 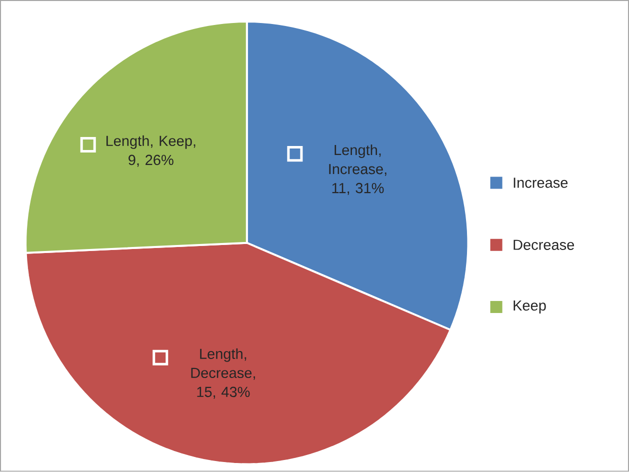 I want to click on legend-label: Keep, so click(x=530, y=307).